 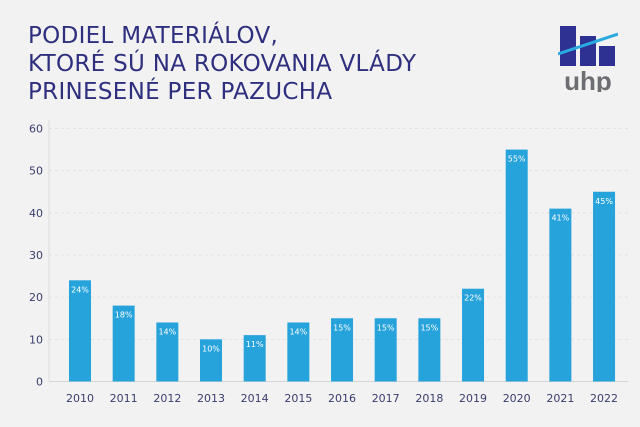 I want to click on x-tick-label: 2017, so click(x=386, y=398).